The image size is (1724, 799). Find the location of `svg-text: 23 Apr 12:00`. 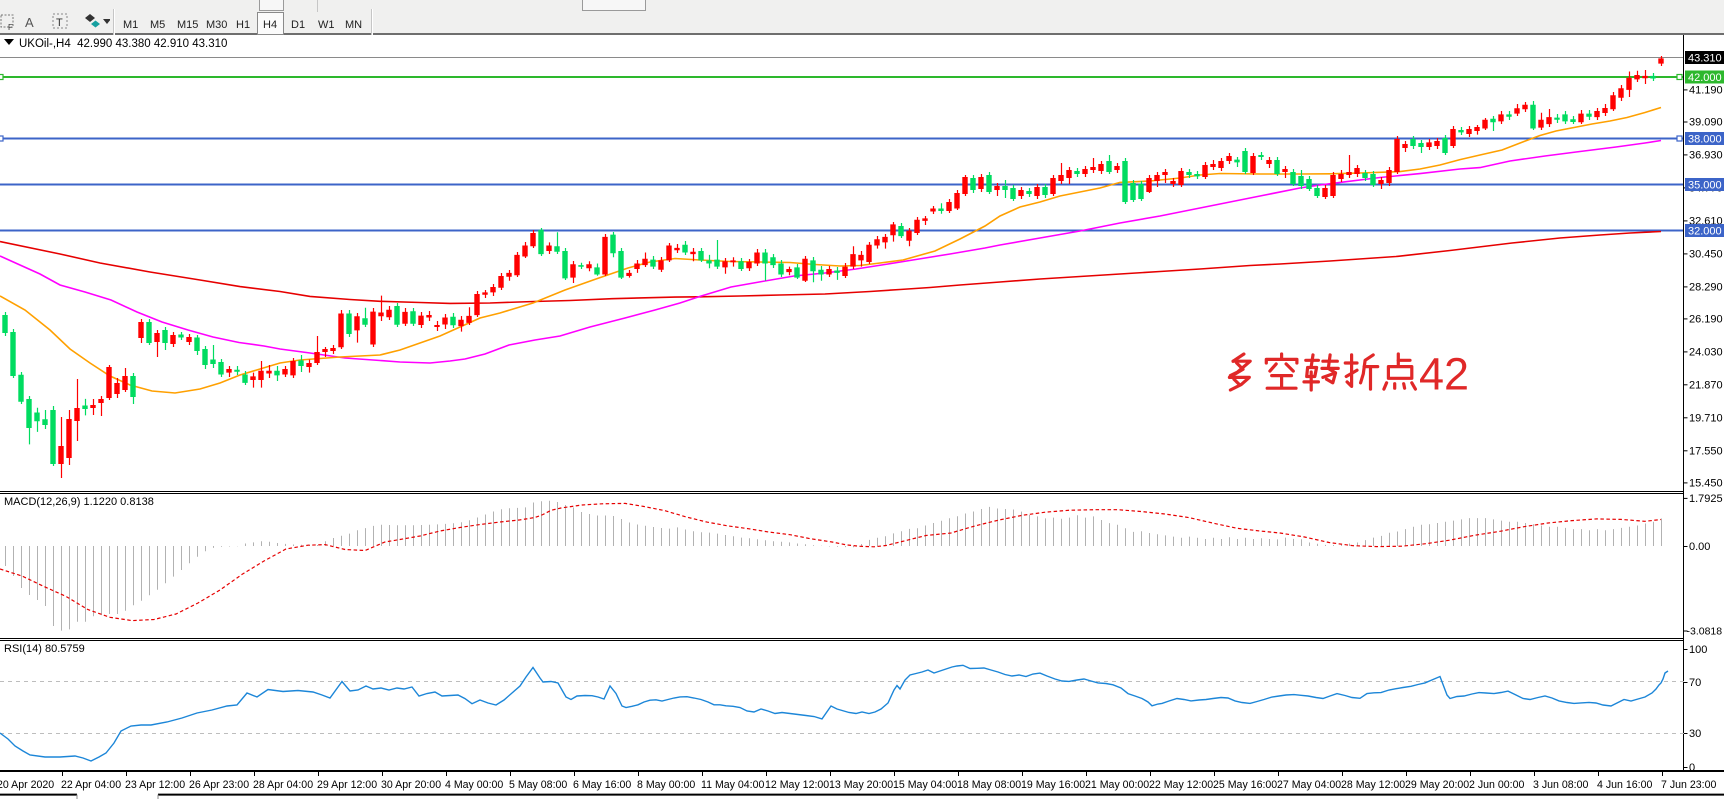

svg-text: 23 Apr 12:00 is located at coordinates (155, 785).